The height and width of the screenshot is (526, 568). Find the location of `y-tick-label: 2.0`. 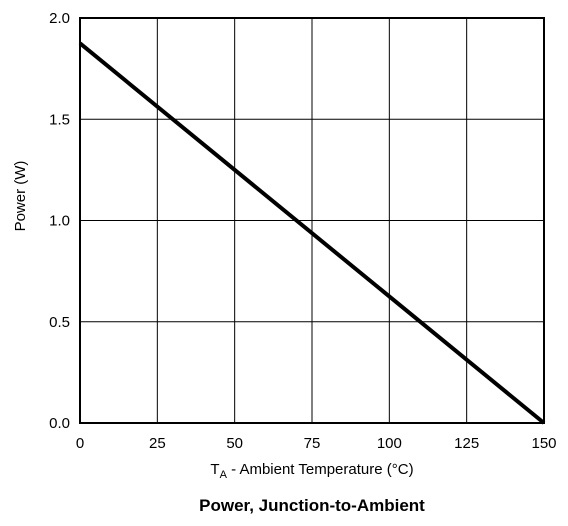

y-tick-label: 2.0 is located at coordinates (59, 18).